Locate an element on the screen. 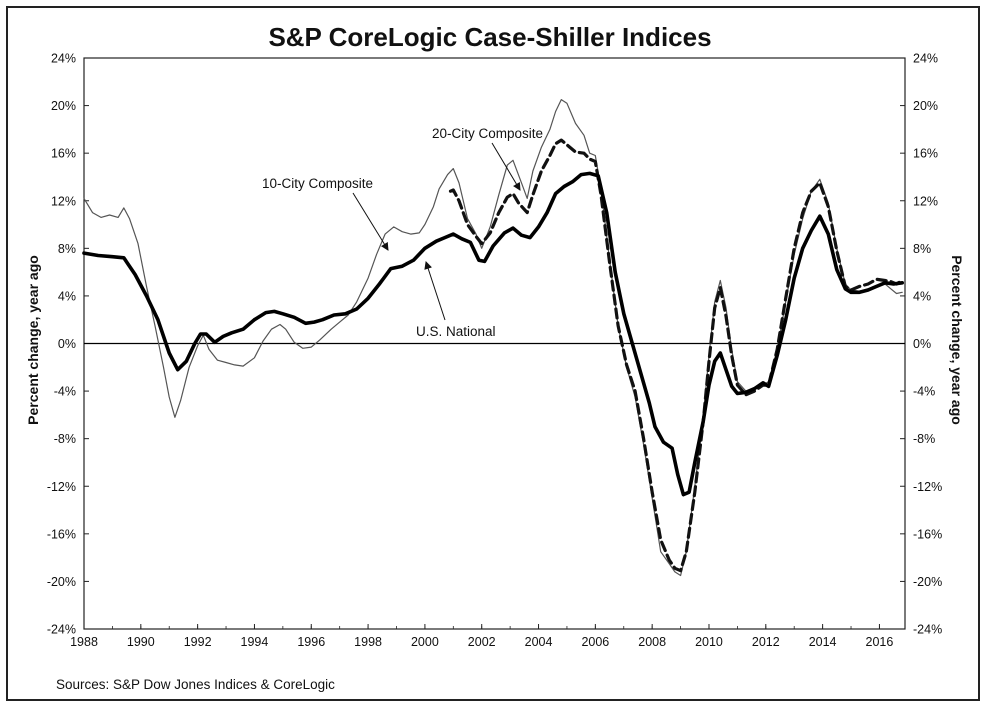 Image resolution: width=1000 pixels, height=709 pixels. chart-title: S&P CoreLogic Case-Shiller Indices is located at coordinates (489, 37).